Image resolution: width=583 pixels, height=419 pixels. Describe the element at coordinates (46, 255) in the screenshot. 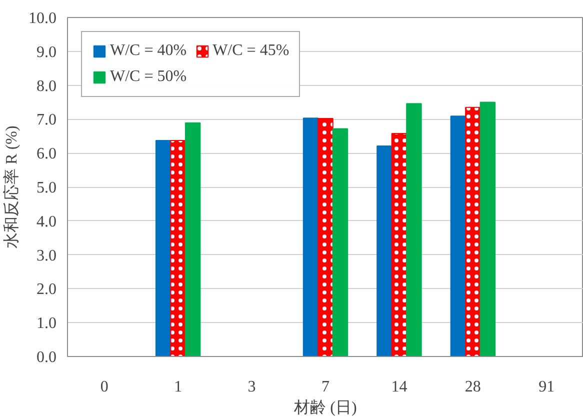

I see `y-tick-label: 3.0` at that location.